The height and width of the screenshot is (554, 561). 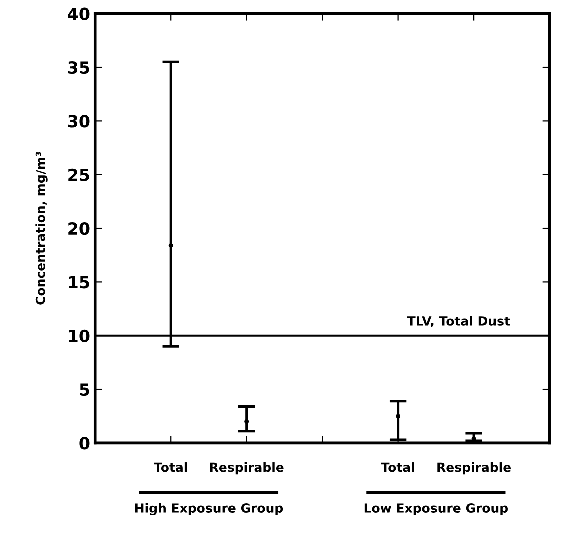 What do you see at coordinates (436, 510) in the screenshot?
I see `text: Low Exposure Group` at bounding box center [436, 510].